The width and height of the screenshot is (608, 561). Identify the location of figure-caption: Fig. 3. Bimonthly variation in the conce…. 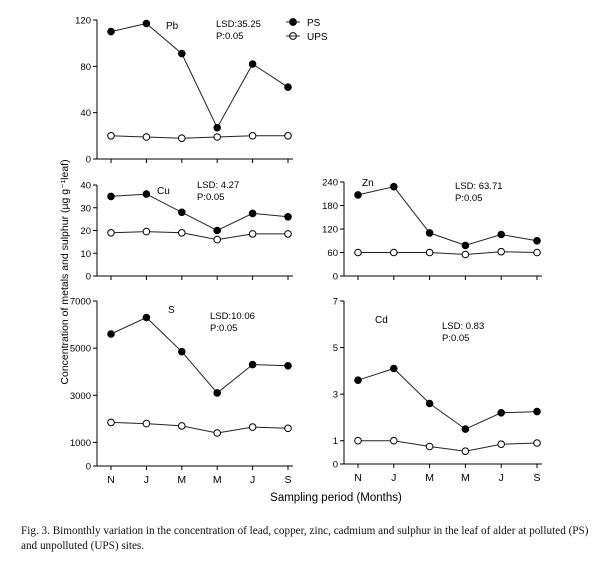
(305, 538).